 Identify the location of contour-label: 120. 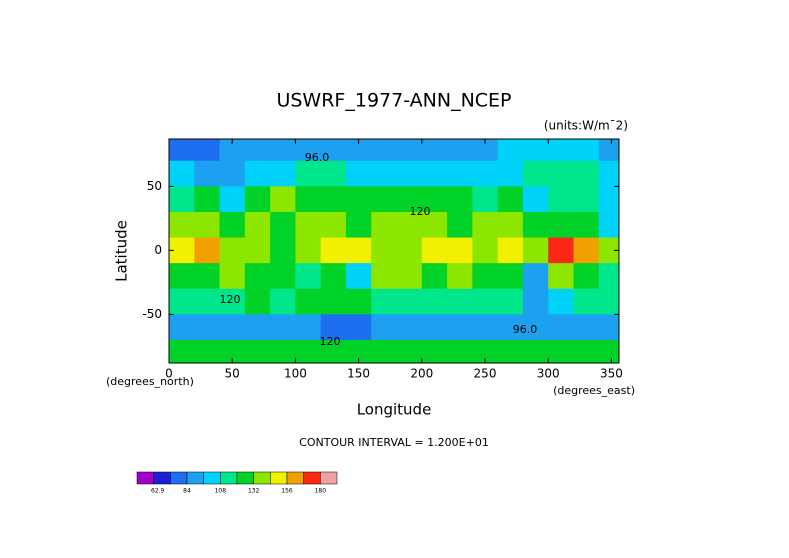
(330, 341).